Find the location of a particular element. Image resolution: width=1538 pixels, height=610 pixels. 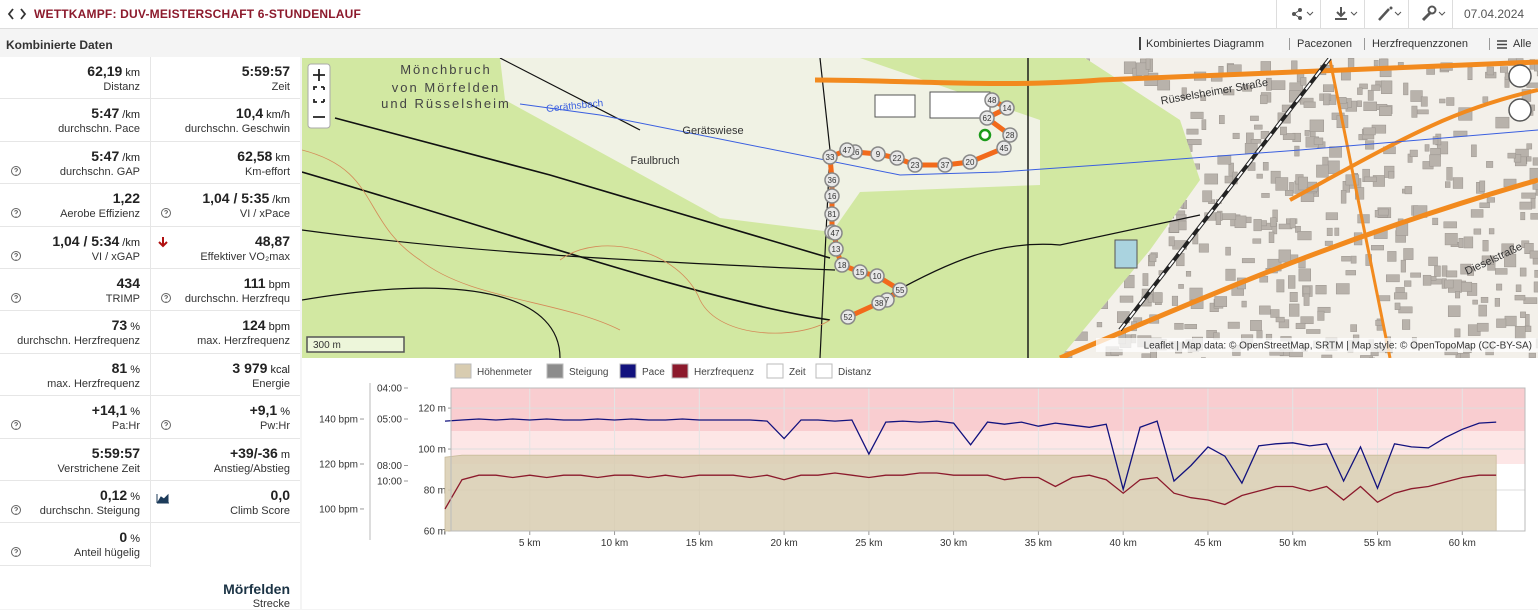

value-text: 124 is located at coordinates (253, 325).